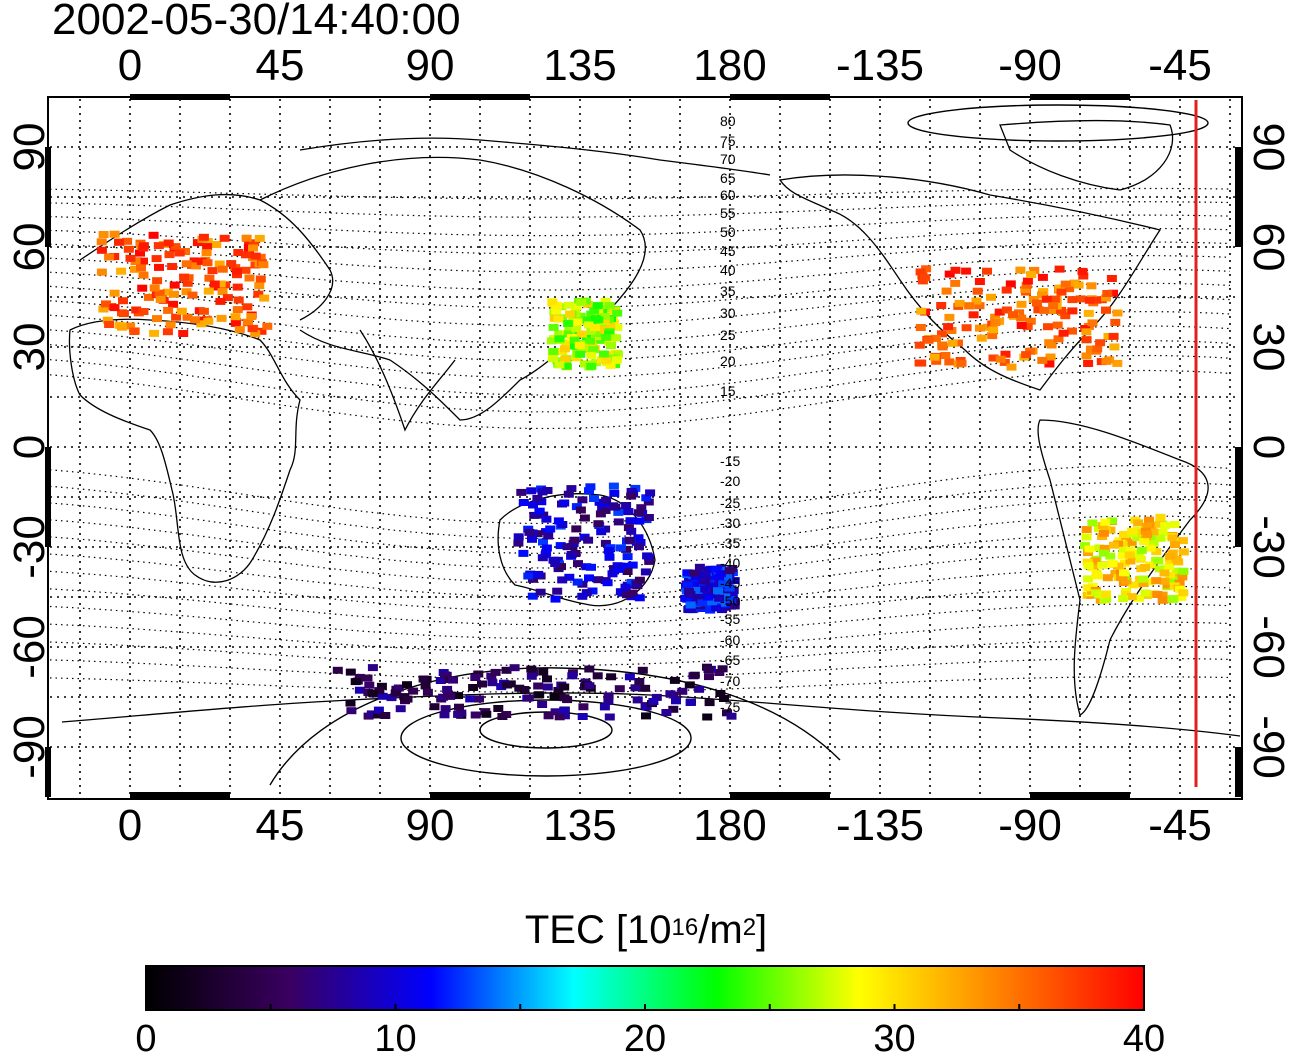 The height and width of the screenshot is (1060, 1292). Describe the element at coordinates (1268, 247) in the screenshot. I see `latitude-tick-label: 60` at that location.